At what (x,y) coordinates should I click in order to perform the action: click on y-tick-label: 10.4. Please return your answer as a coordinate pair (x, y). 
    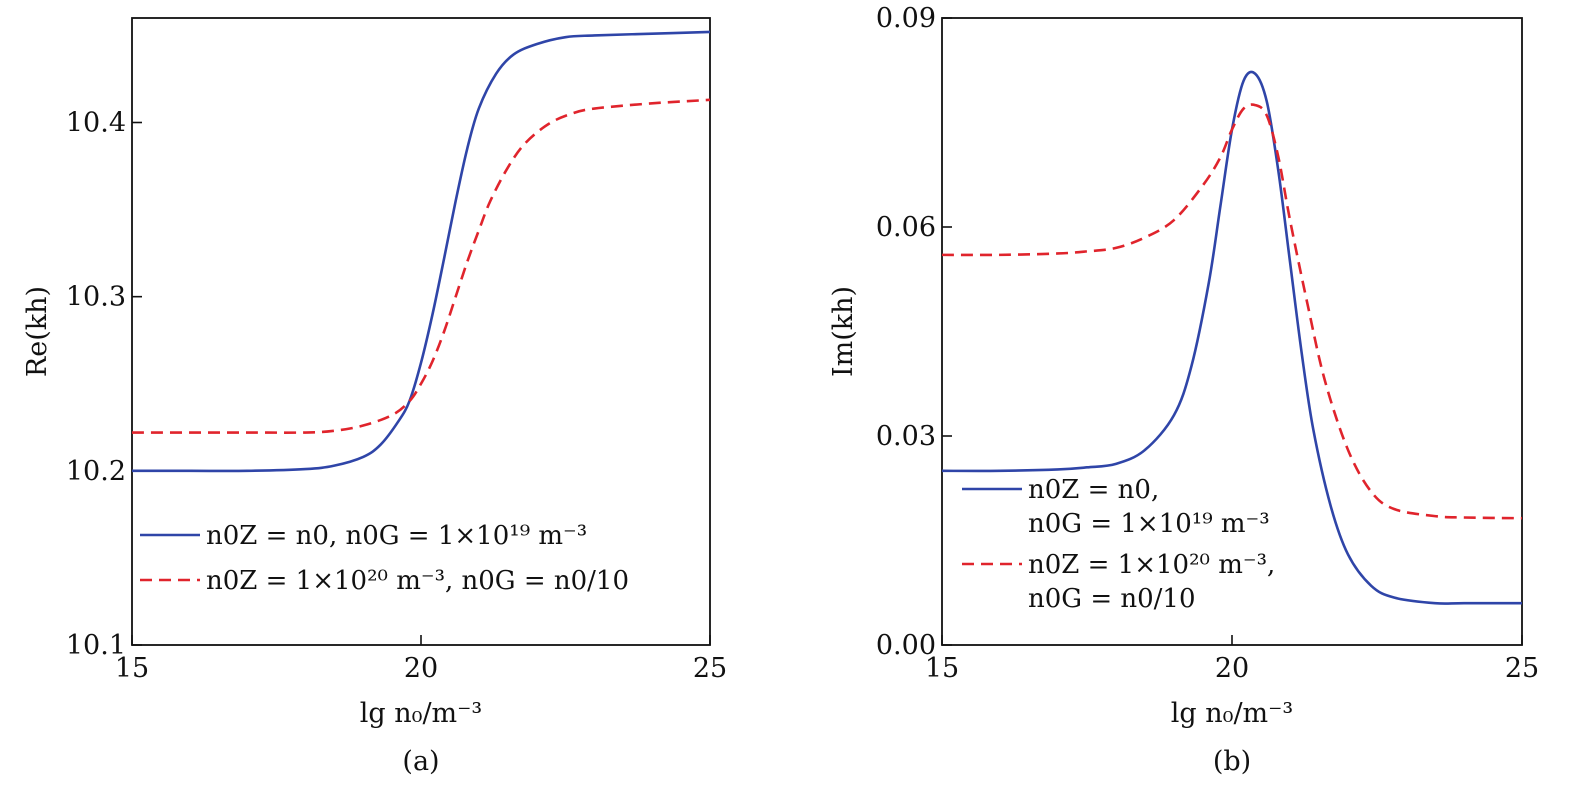
    Looking at the image, I should click on (96, 123).